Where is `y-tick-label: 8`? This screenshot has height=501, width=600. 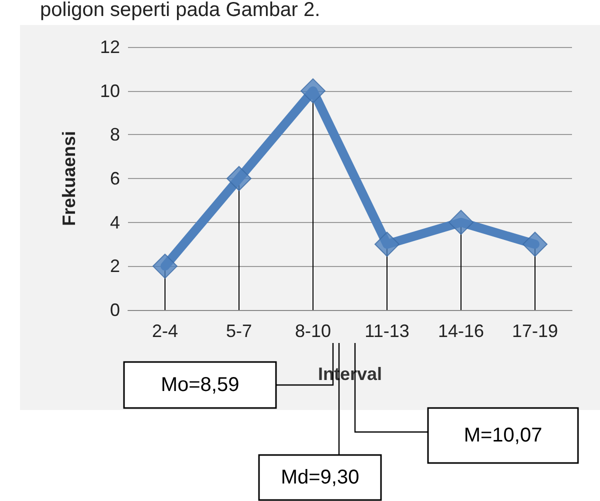 y-tick-label: 8 is located at coordinates (115, 134).